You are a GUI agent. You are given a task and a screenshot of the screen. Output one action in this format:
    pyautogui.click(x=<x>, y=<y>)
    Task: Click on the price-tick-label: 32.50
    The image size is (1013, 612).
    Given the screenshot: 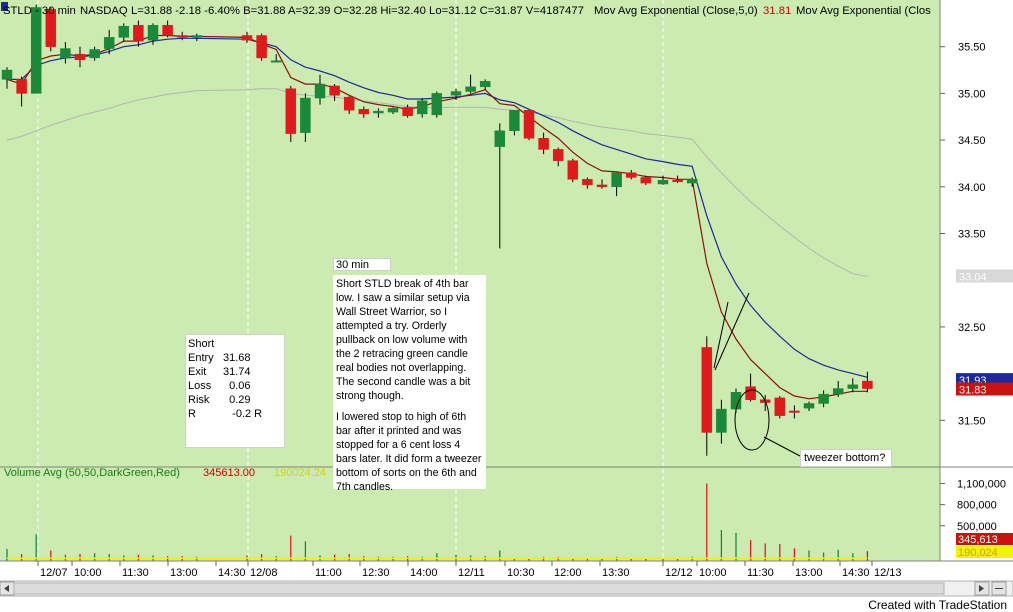 What is the action you would take?
    pyautogui.click(x=972, y=328)
    